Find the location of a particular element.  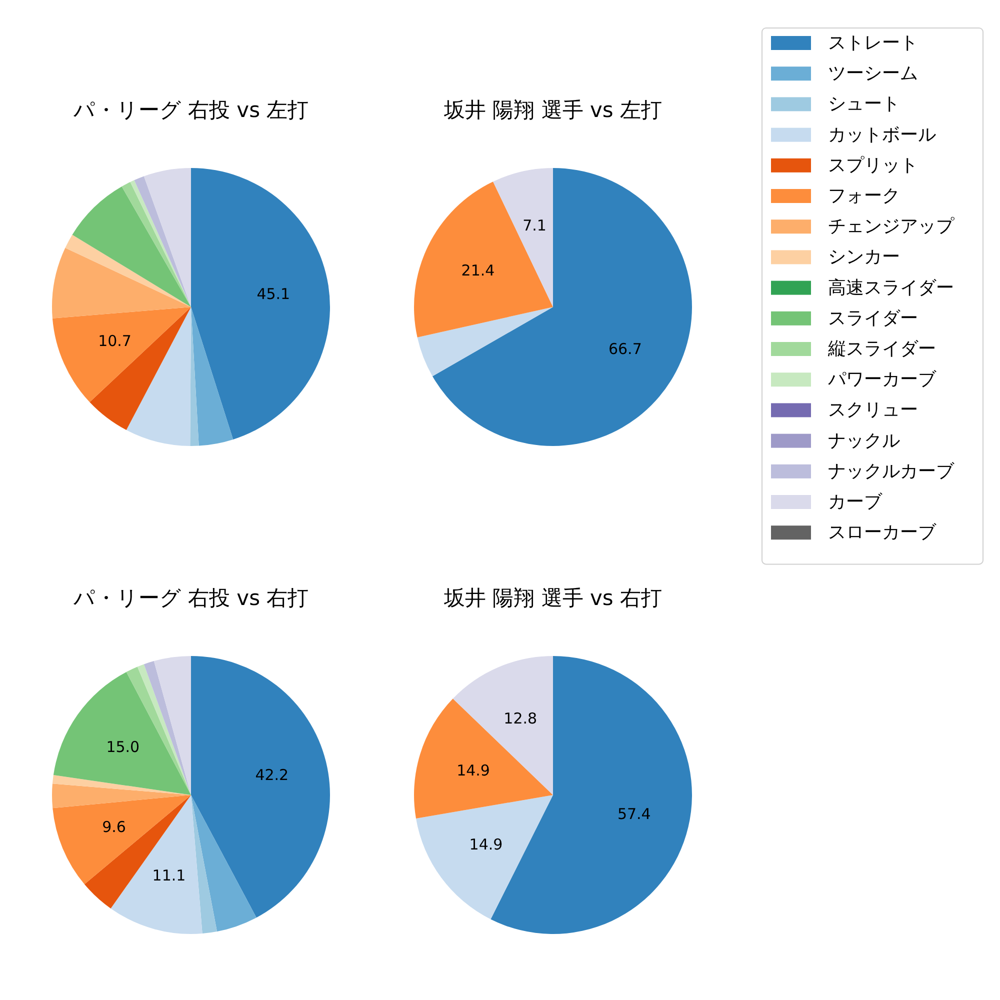

legend-label: ナックルカーブ is located at coordinates (891, 471).